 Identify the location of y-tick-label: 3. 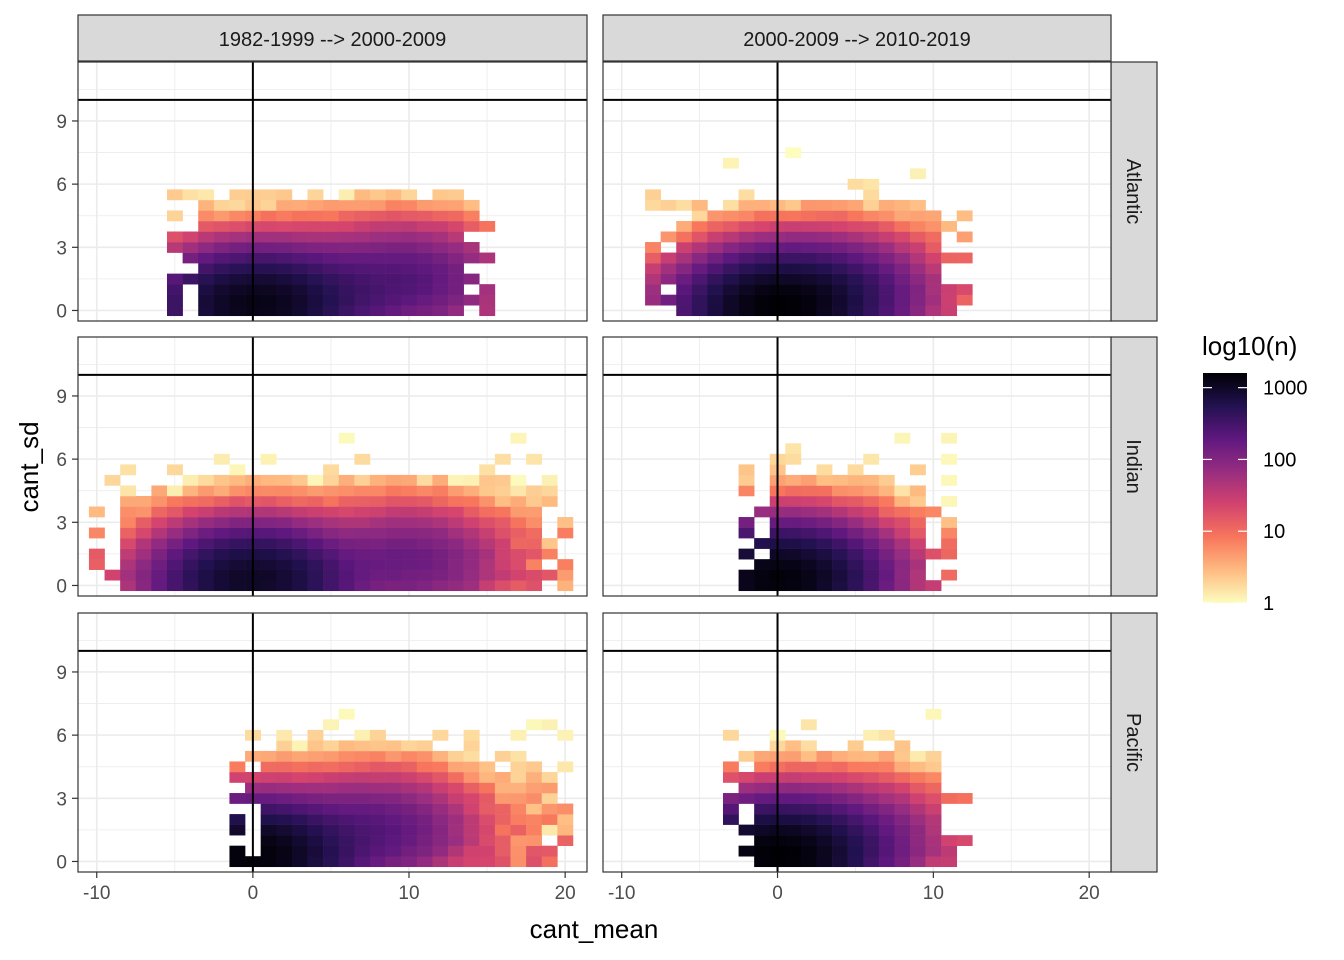
(61, 248).